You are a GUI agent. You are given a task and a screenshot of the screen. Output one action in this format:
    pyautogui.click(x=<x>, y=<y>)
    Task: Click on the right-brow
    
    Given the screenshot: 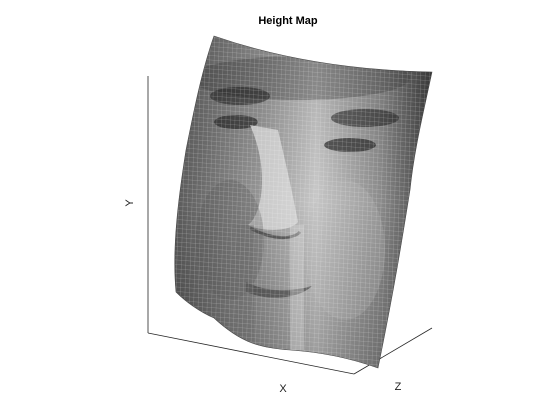 What is the action you would take?
    pyautogui.click(x=365, y=118)
    